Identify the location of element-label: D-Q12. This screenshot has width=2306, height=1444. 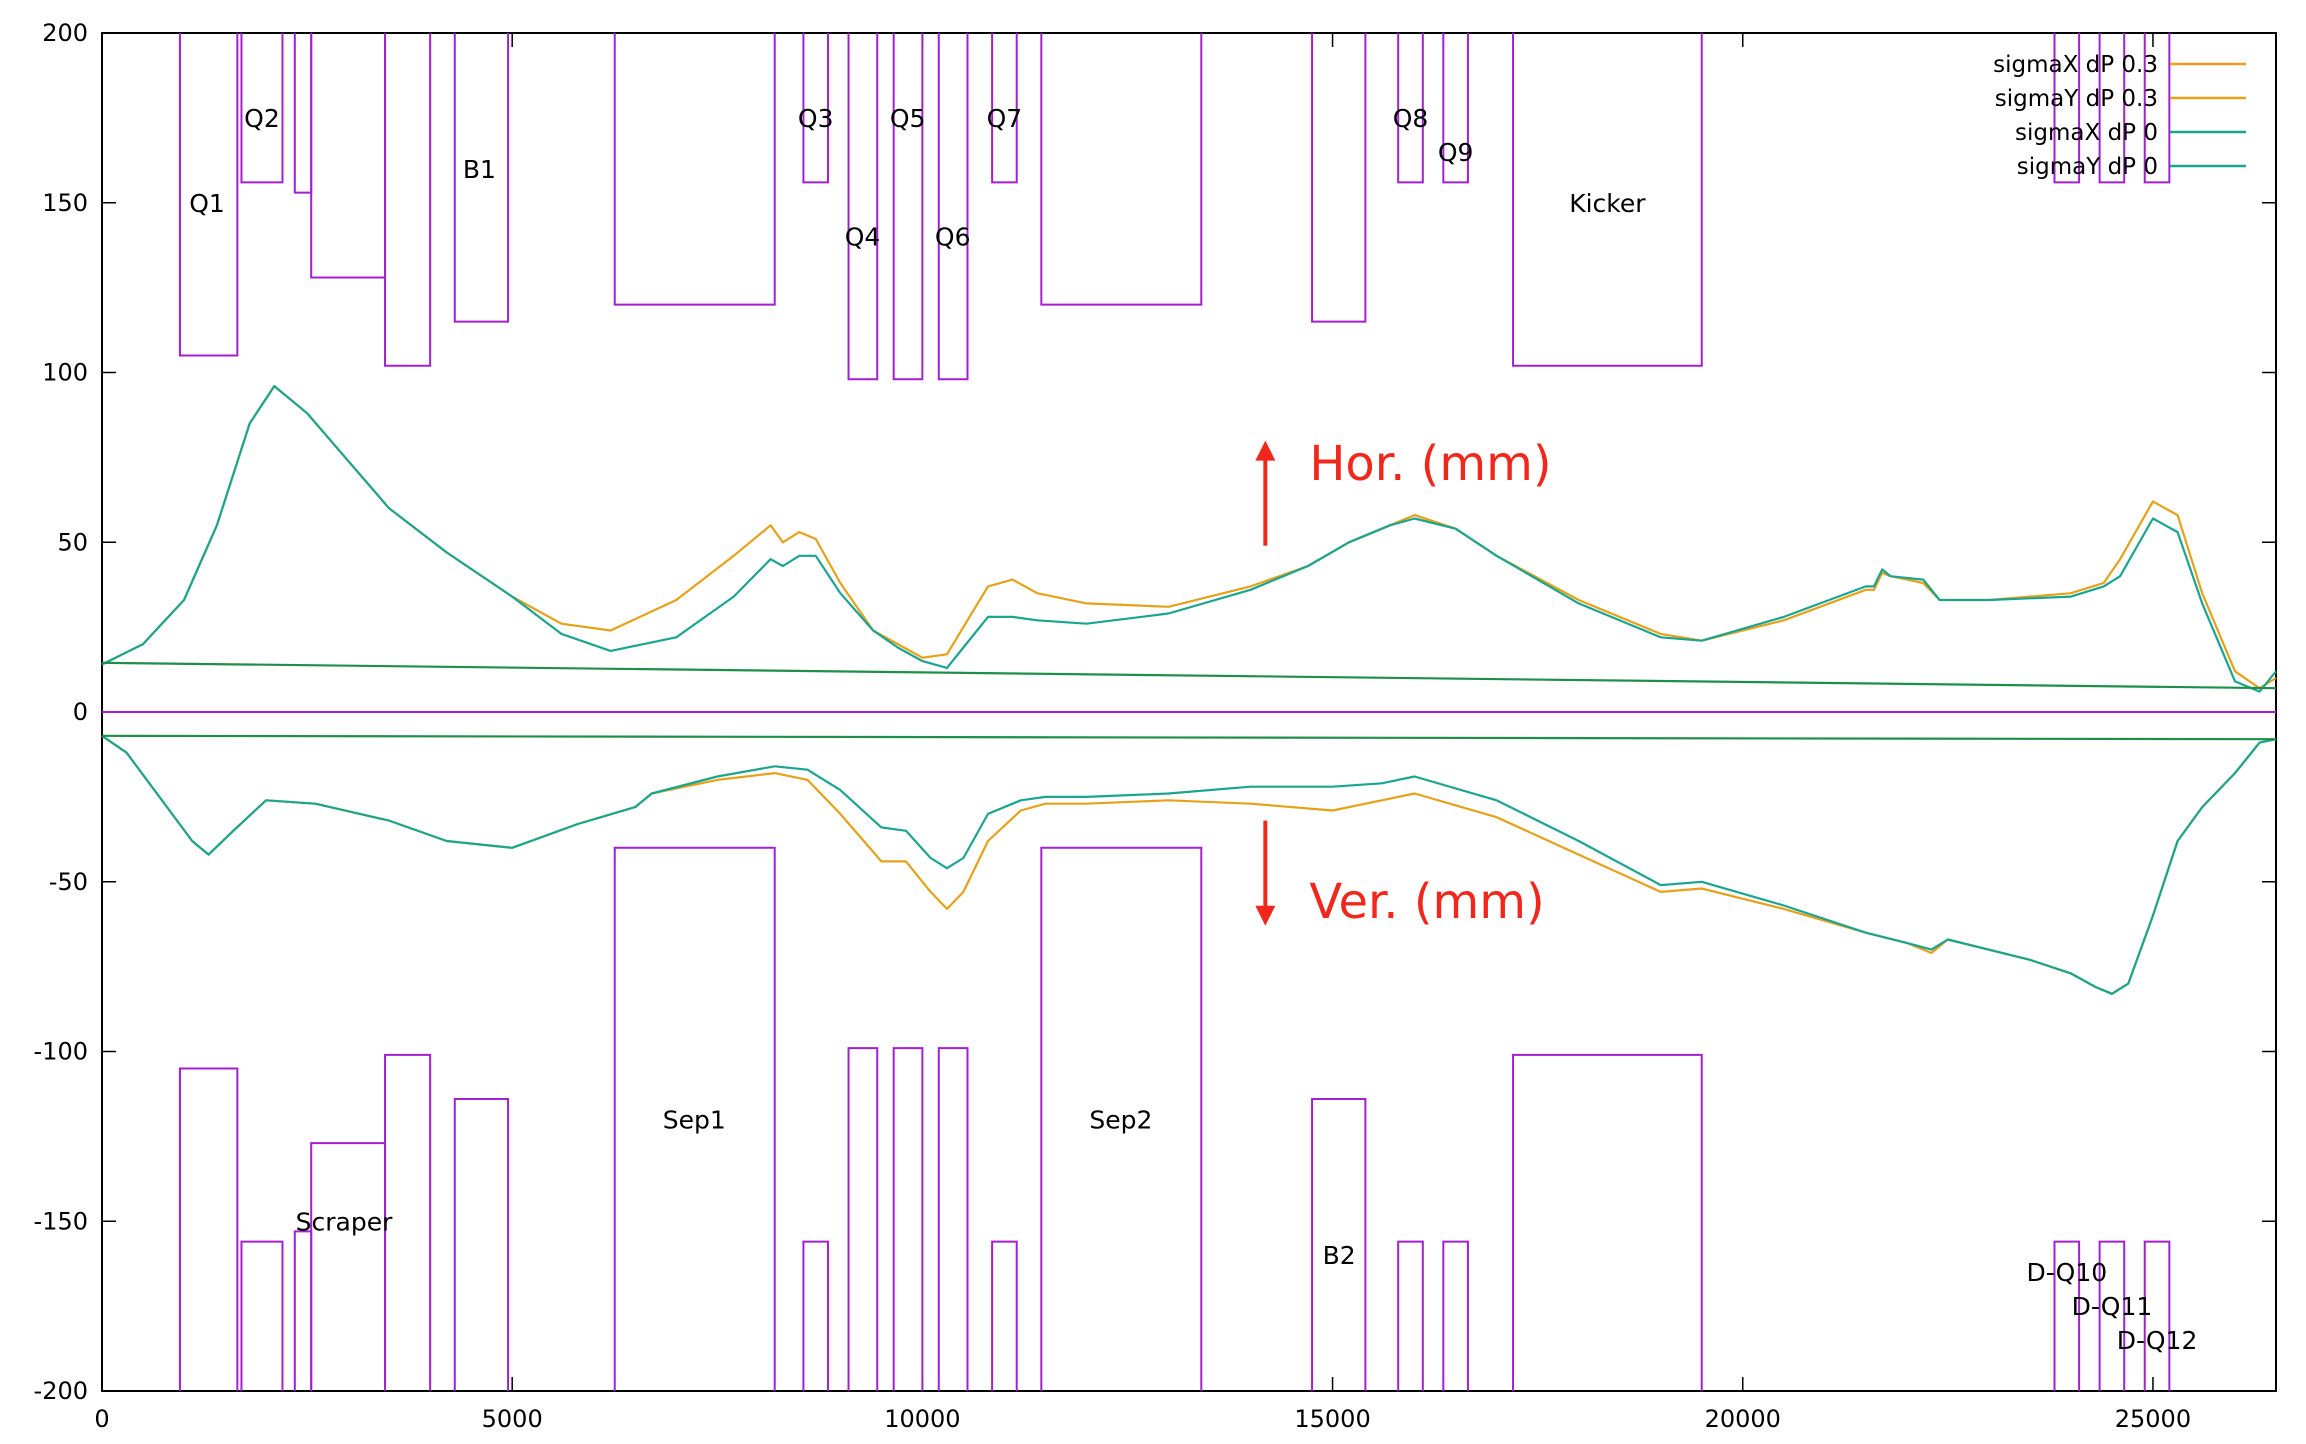
(2157, 1340).